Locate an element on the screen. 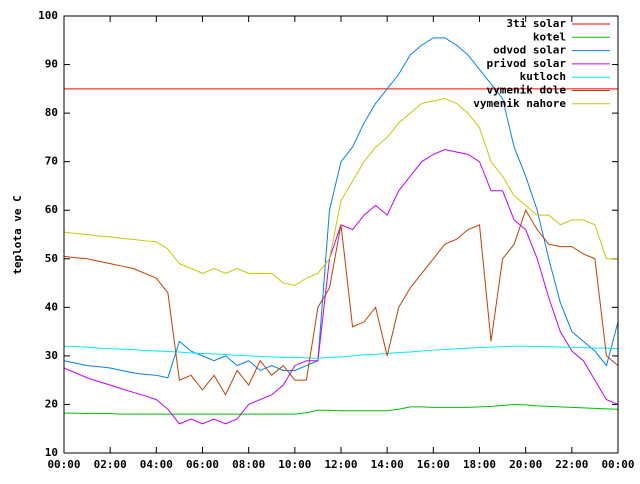 The image size is (640, 484). y-tick-label: 10 is located at coordinates (51, 452).